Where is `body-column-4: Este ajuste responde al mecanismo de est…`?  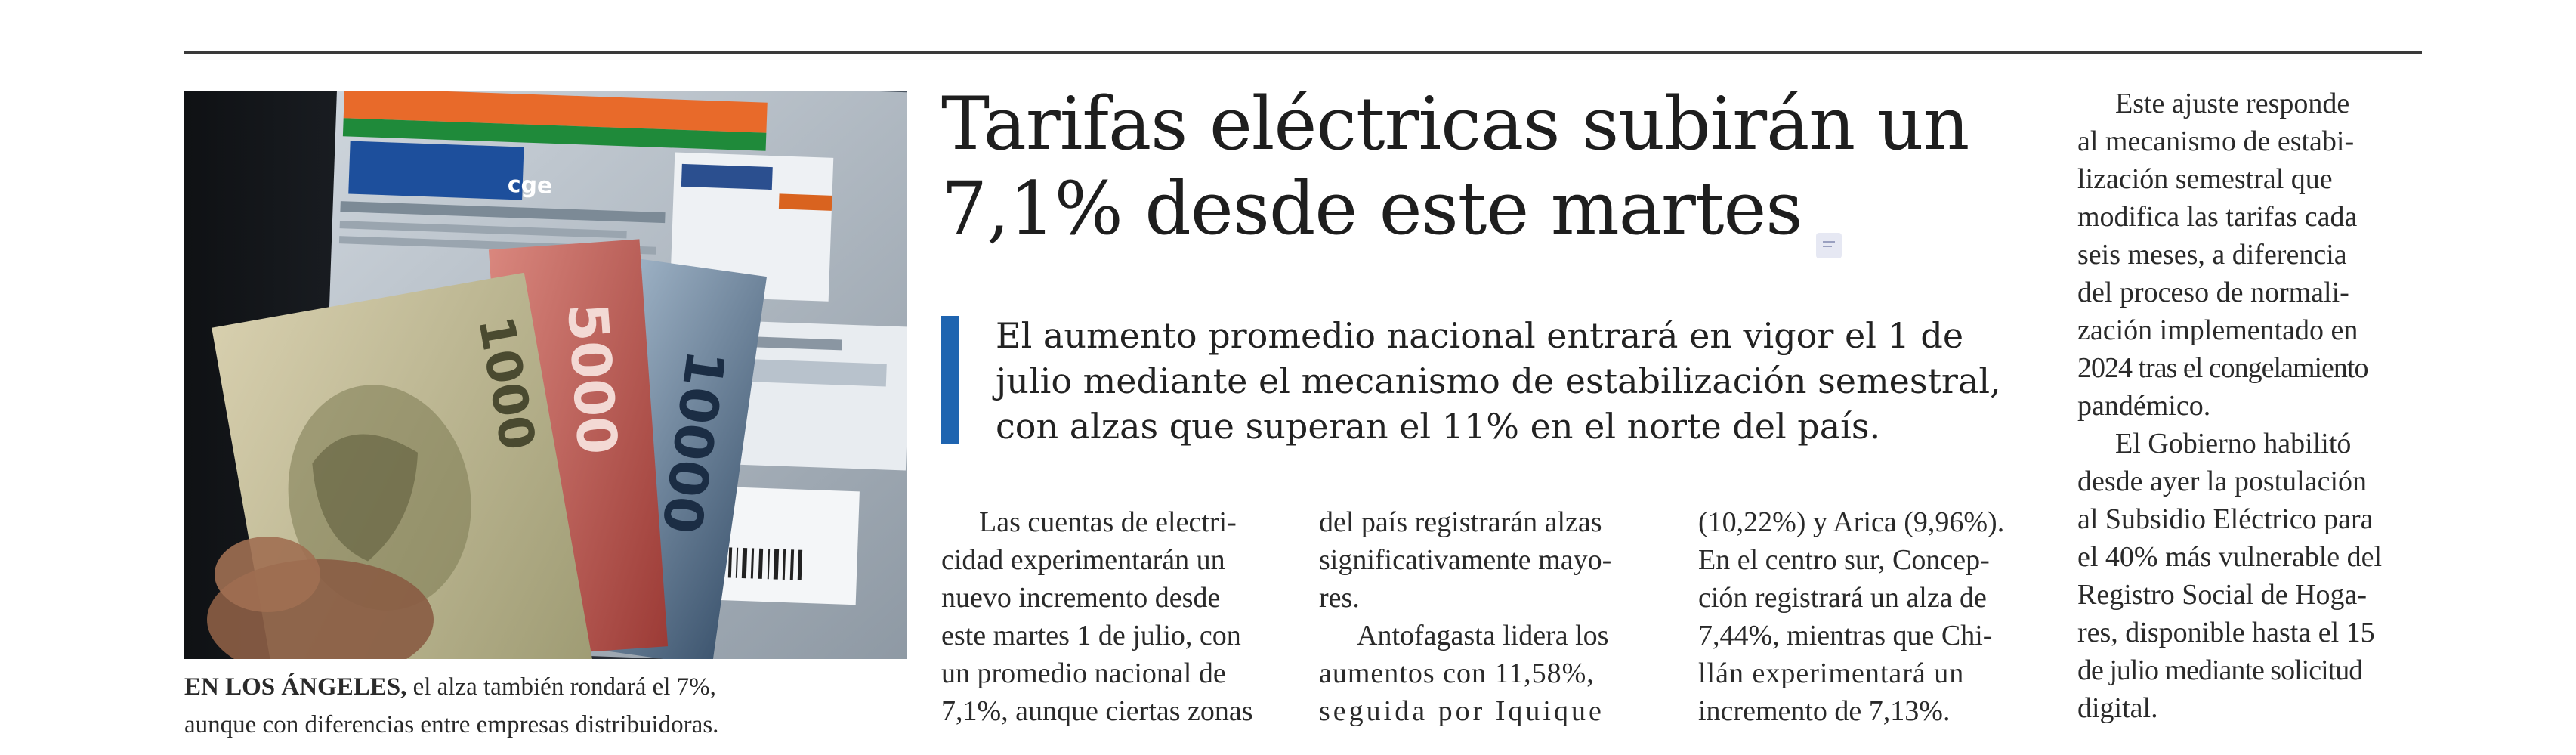
body-column-4: Este ajuste responde al mecanismo de est… is located at coordinates (2250, 406).